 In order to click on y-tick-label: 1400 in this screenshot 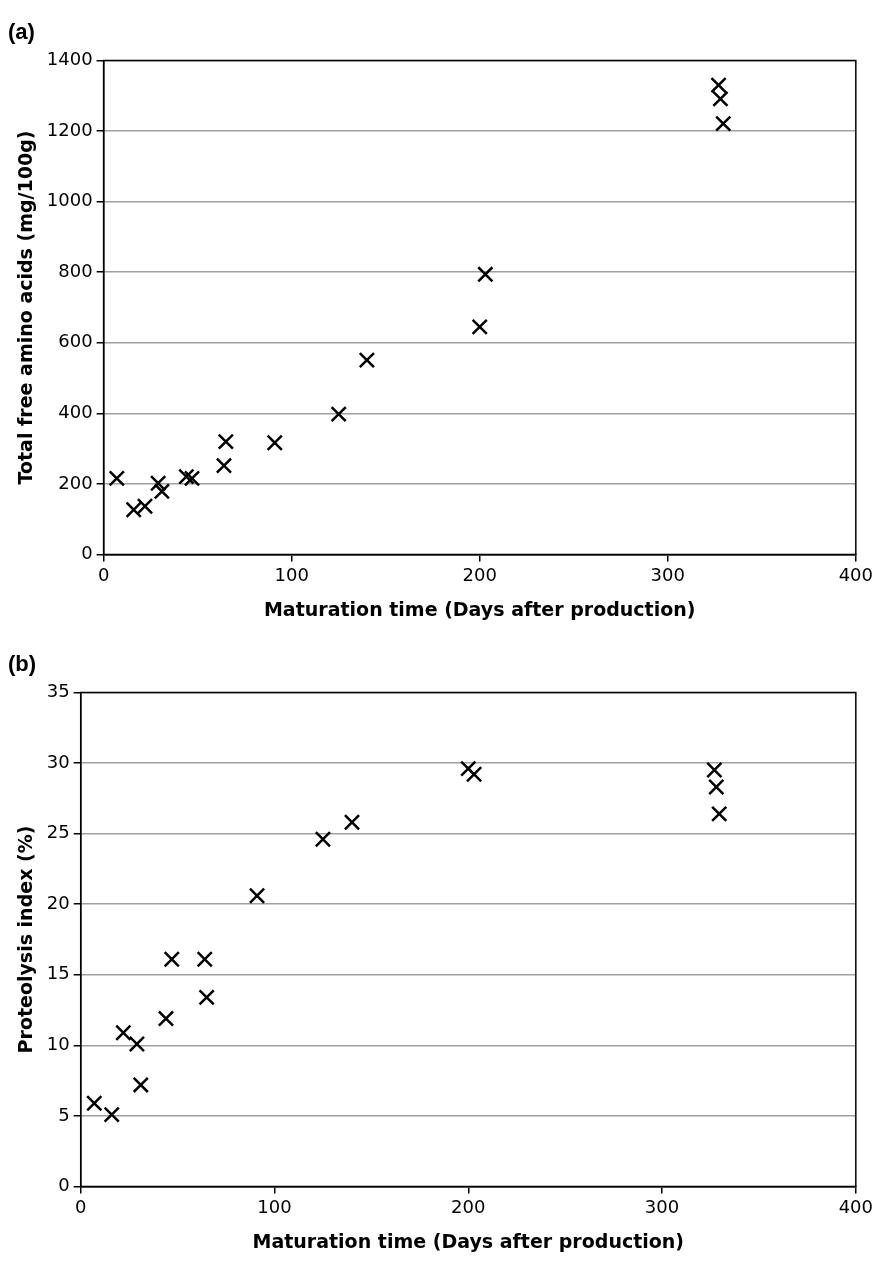, I will do `click(69, 59)`.